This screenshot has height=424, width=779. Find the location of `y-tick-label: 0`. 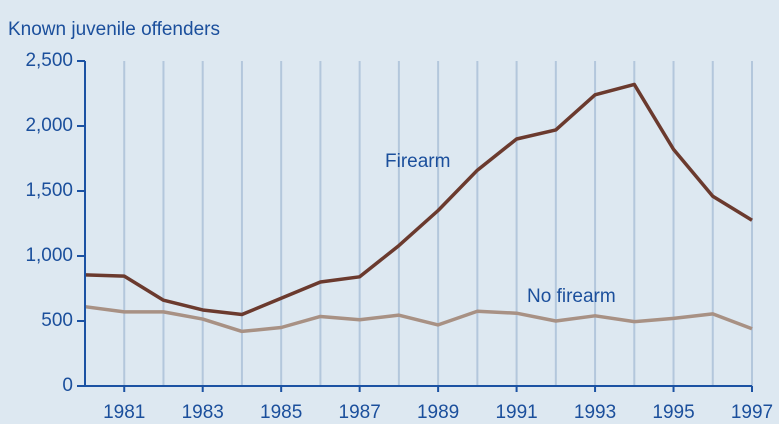

y-tick-label: 0 is located at coordinates (67, 385).